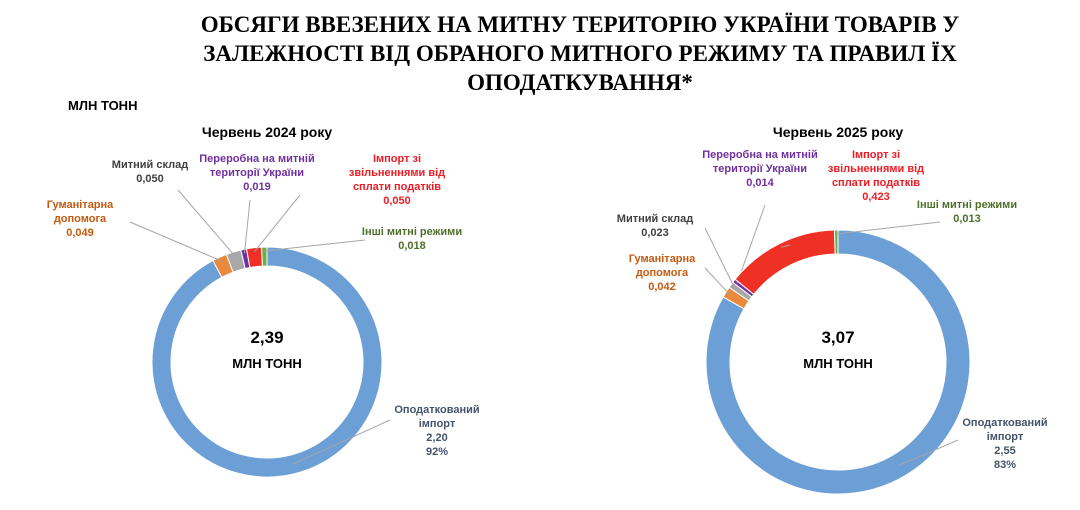  I want to click on slice-value: 0,049, so click(80, 233).